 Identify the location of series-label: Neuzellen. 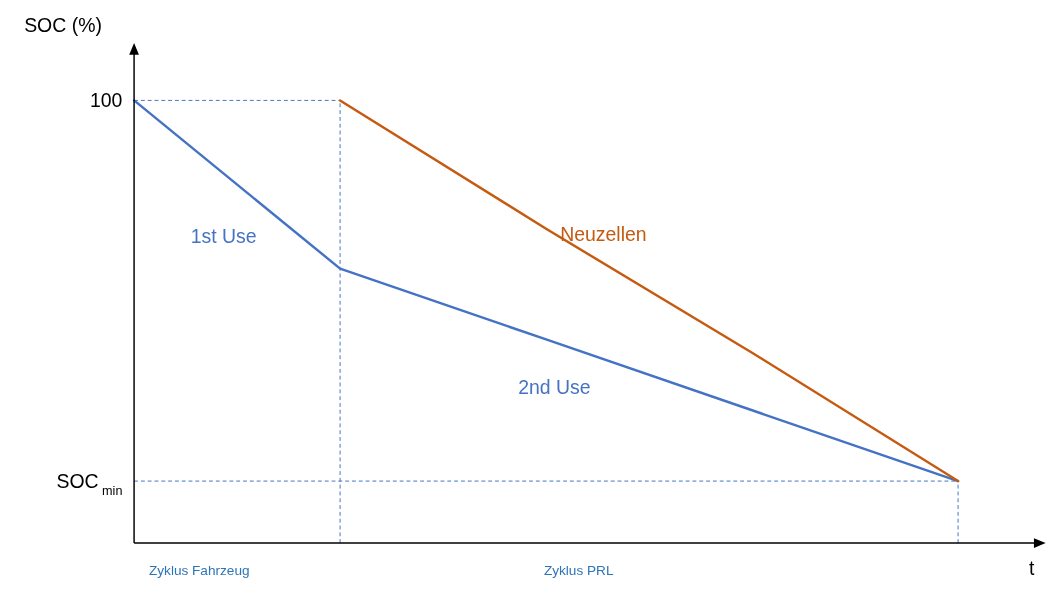
(603, 234).